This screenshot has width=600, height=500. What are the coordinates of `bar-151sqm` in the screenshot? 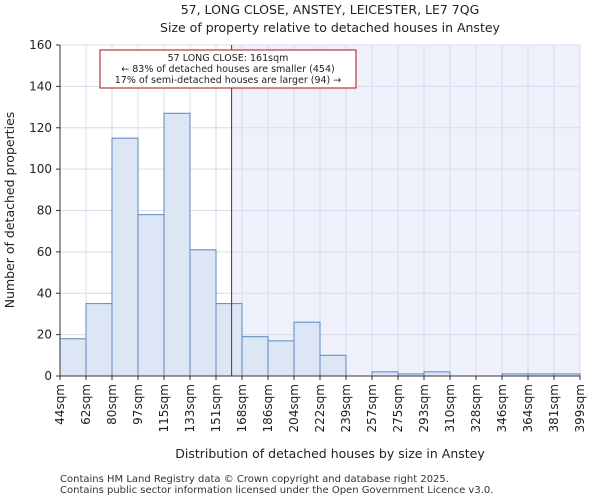 It's located at (229, 340).